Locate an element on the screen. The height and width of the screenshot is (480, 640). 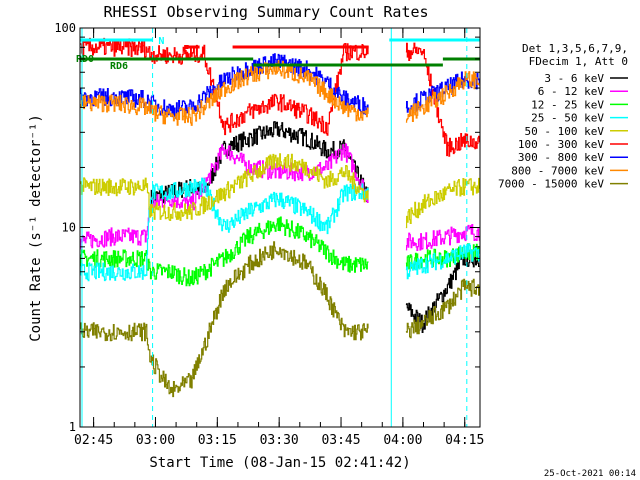
x-tick-label: 04:15 is located at coordinates (464, 440).